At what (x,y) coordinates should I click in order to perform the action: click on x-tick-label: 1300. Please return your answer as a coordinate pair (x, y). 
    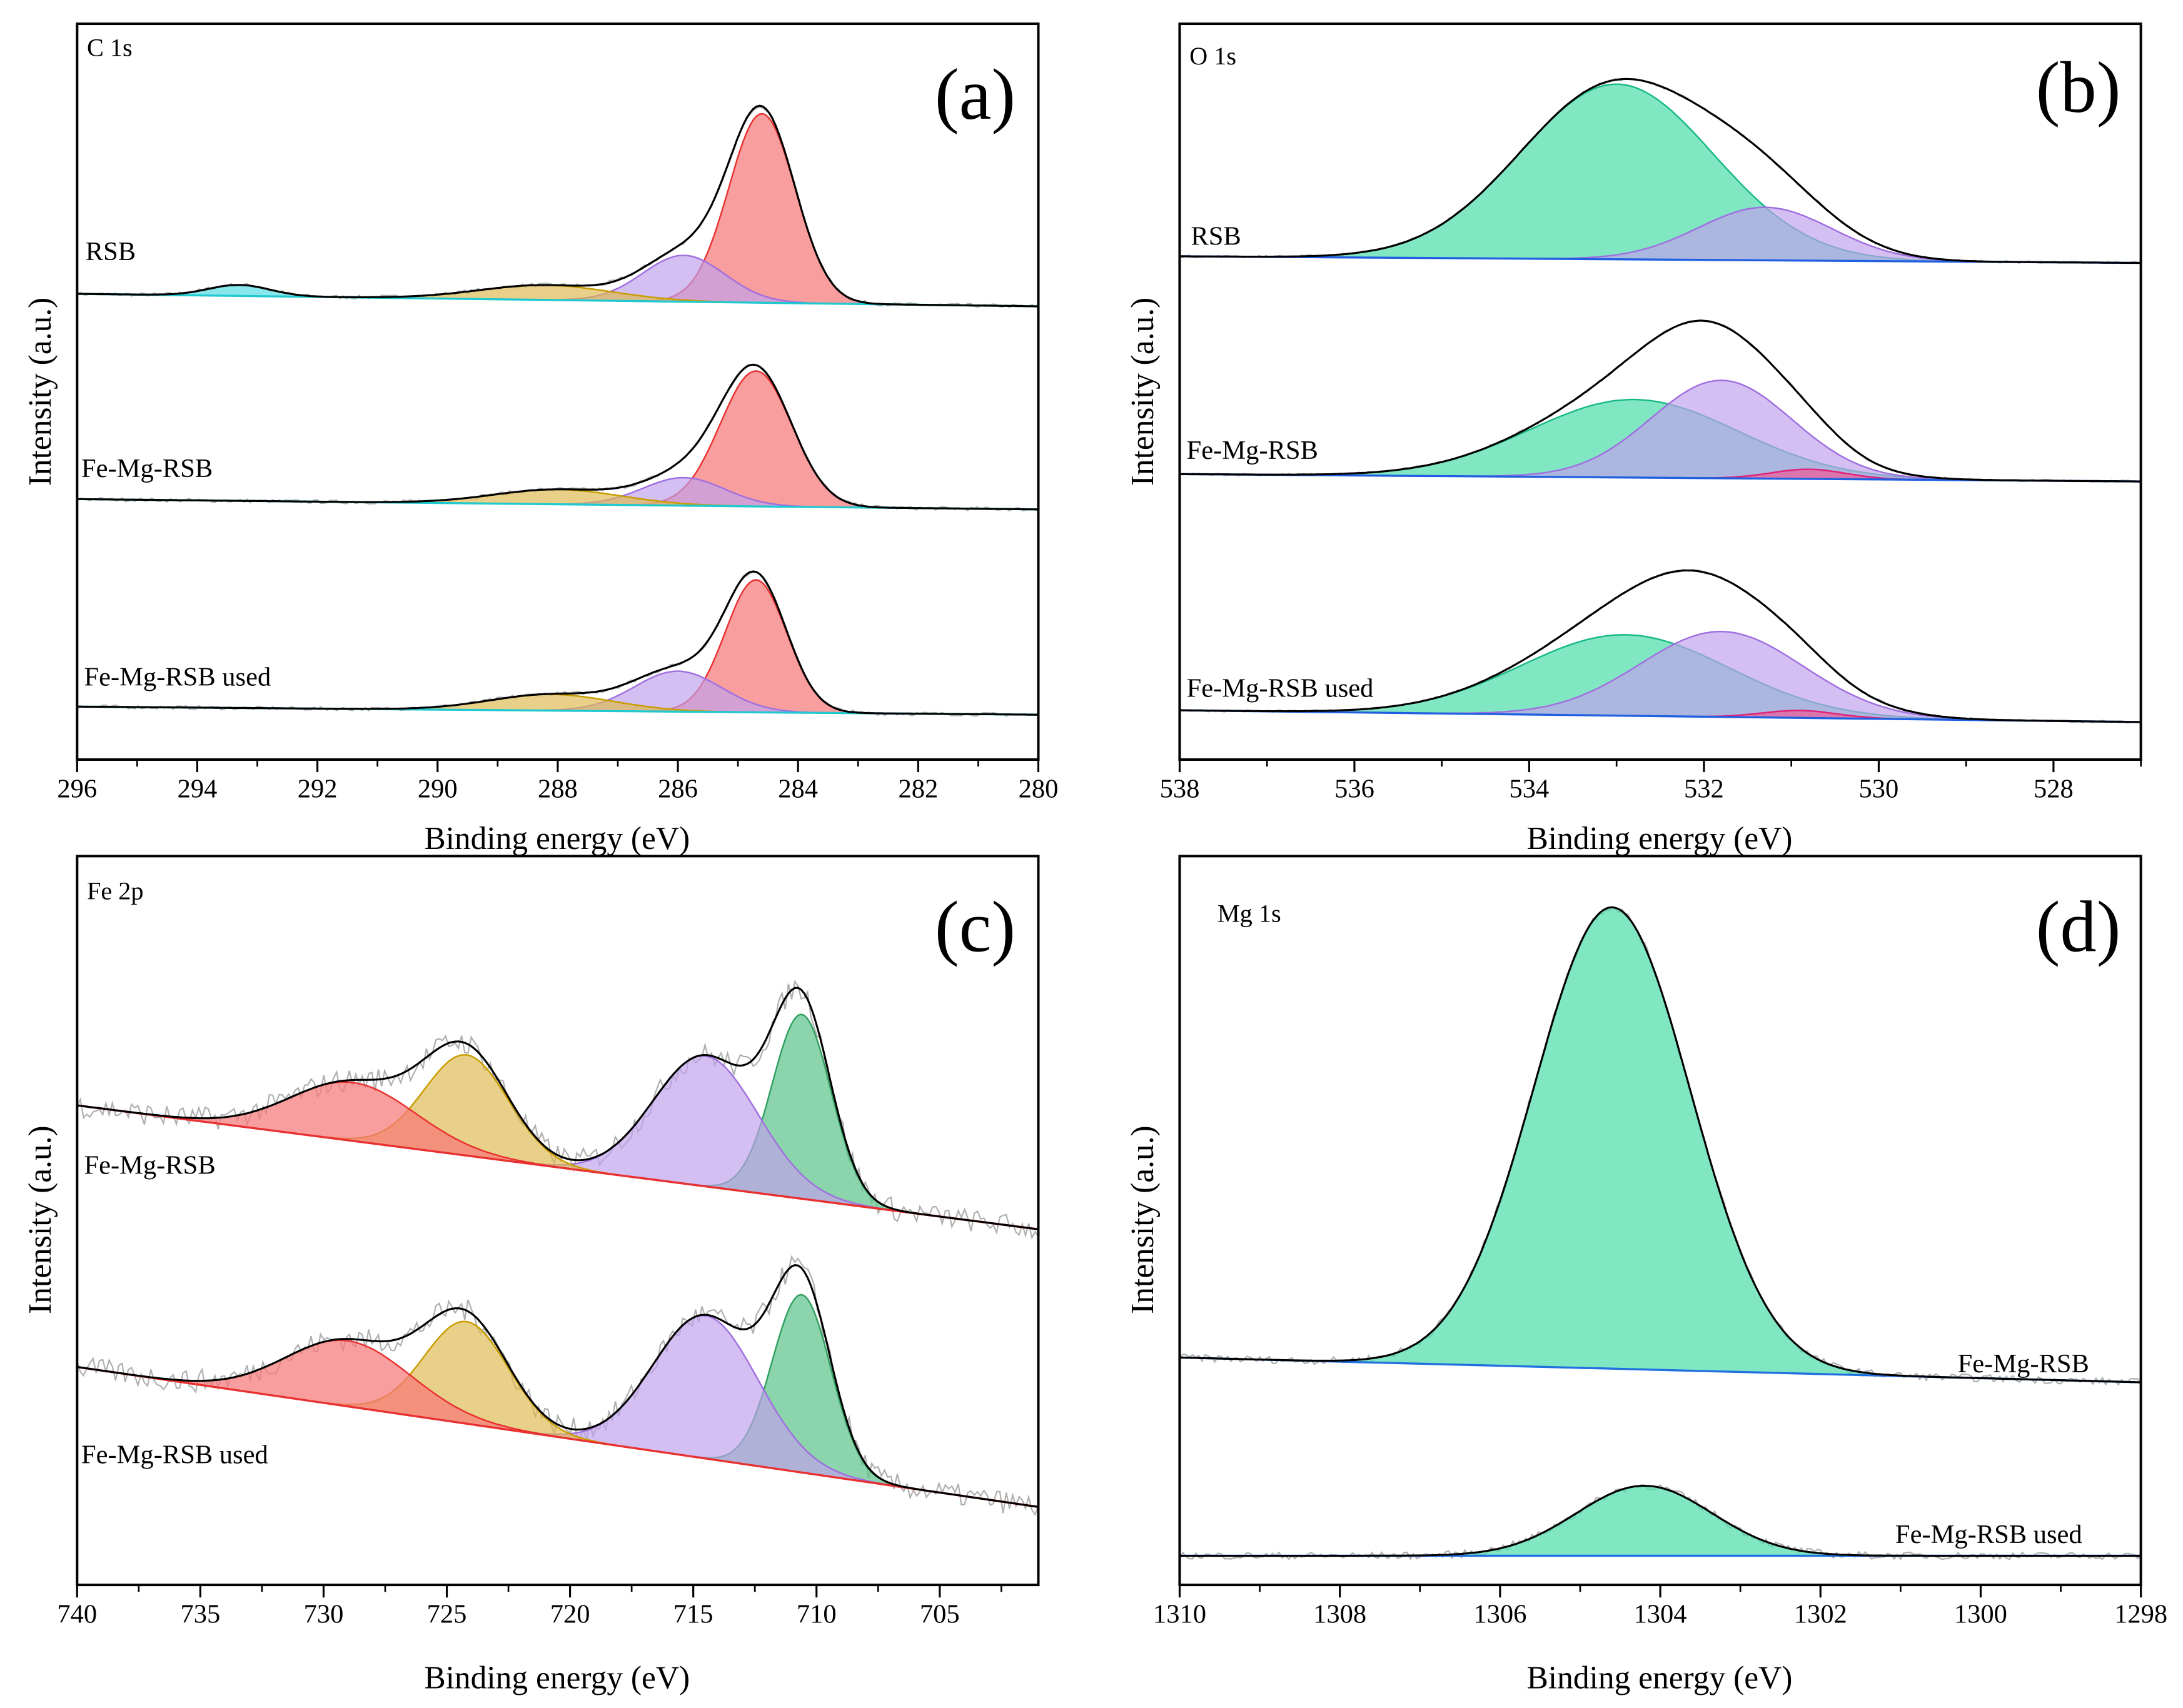
    Looking at the image, I should click on (1980, 1614).